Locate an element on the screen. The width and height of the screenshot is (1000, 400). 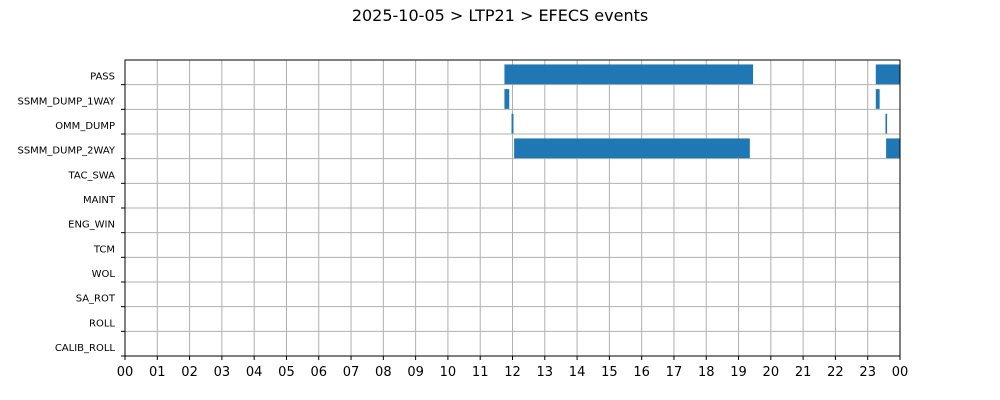
bar-layer is located at coordinates (702, 111).